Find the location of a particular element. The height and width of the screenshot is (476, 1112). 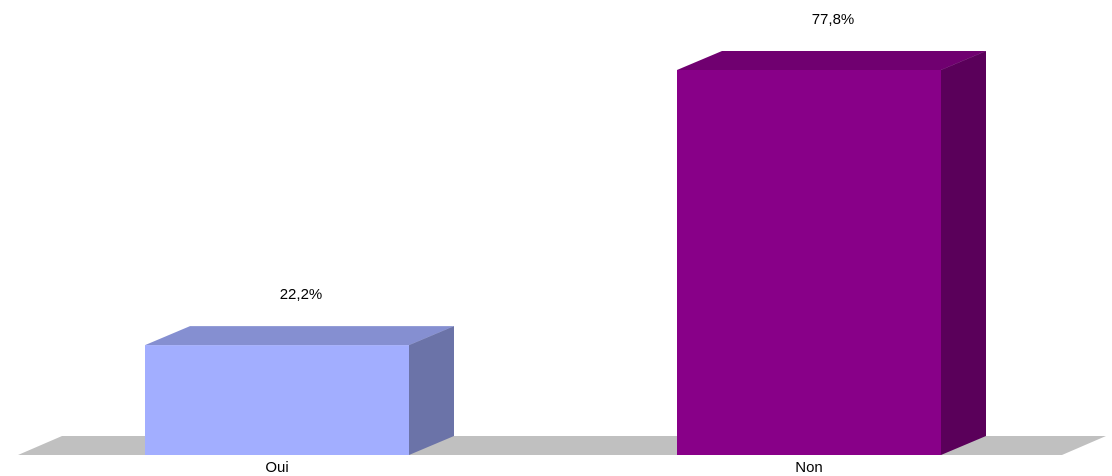

data-label-non: 77,8% is located at coordinates (833, 19).